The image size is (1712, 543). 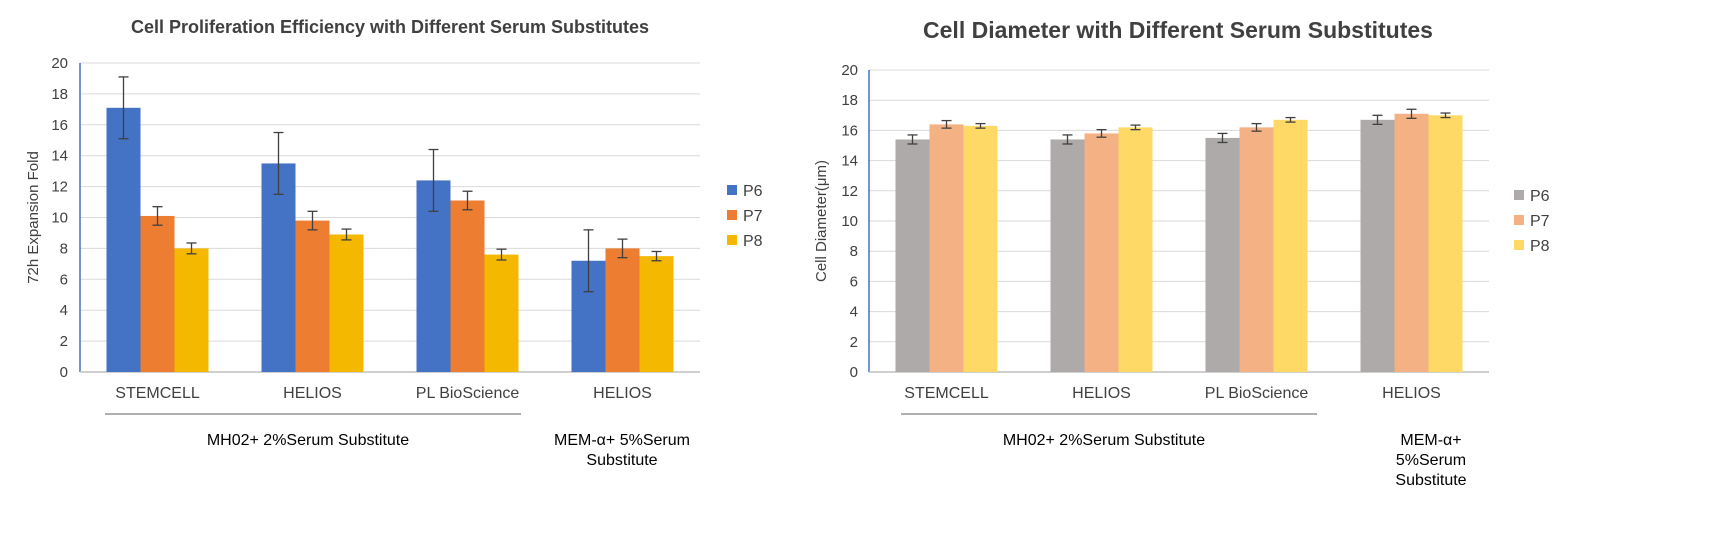 What do you see at coordinates (622, 440) in the screenshot?
I see `group-label-line: MEM-α+ 5%Serum` at bounding box center [622, 440].